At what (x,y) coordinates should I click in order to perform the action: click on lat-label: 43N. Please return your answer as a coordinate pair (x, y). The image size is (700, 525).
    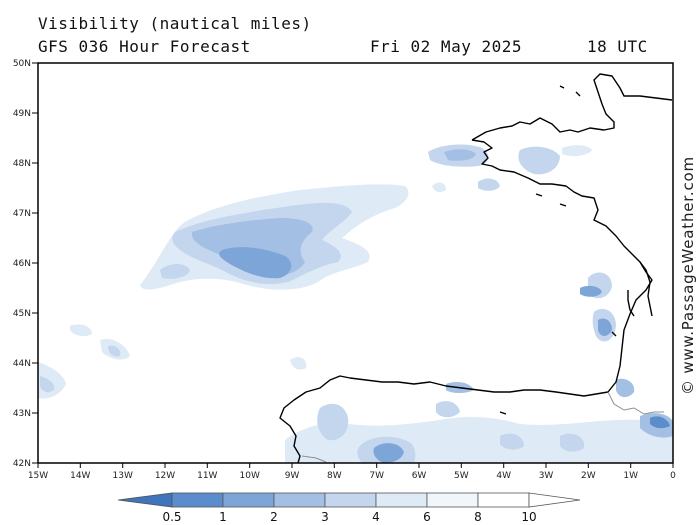
    Looking at the image, I should click on (22, 414).